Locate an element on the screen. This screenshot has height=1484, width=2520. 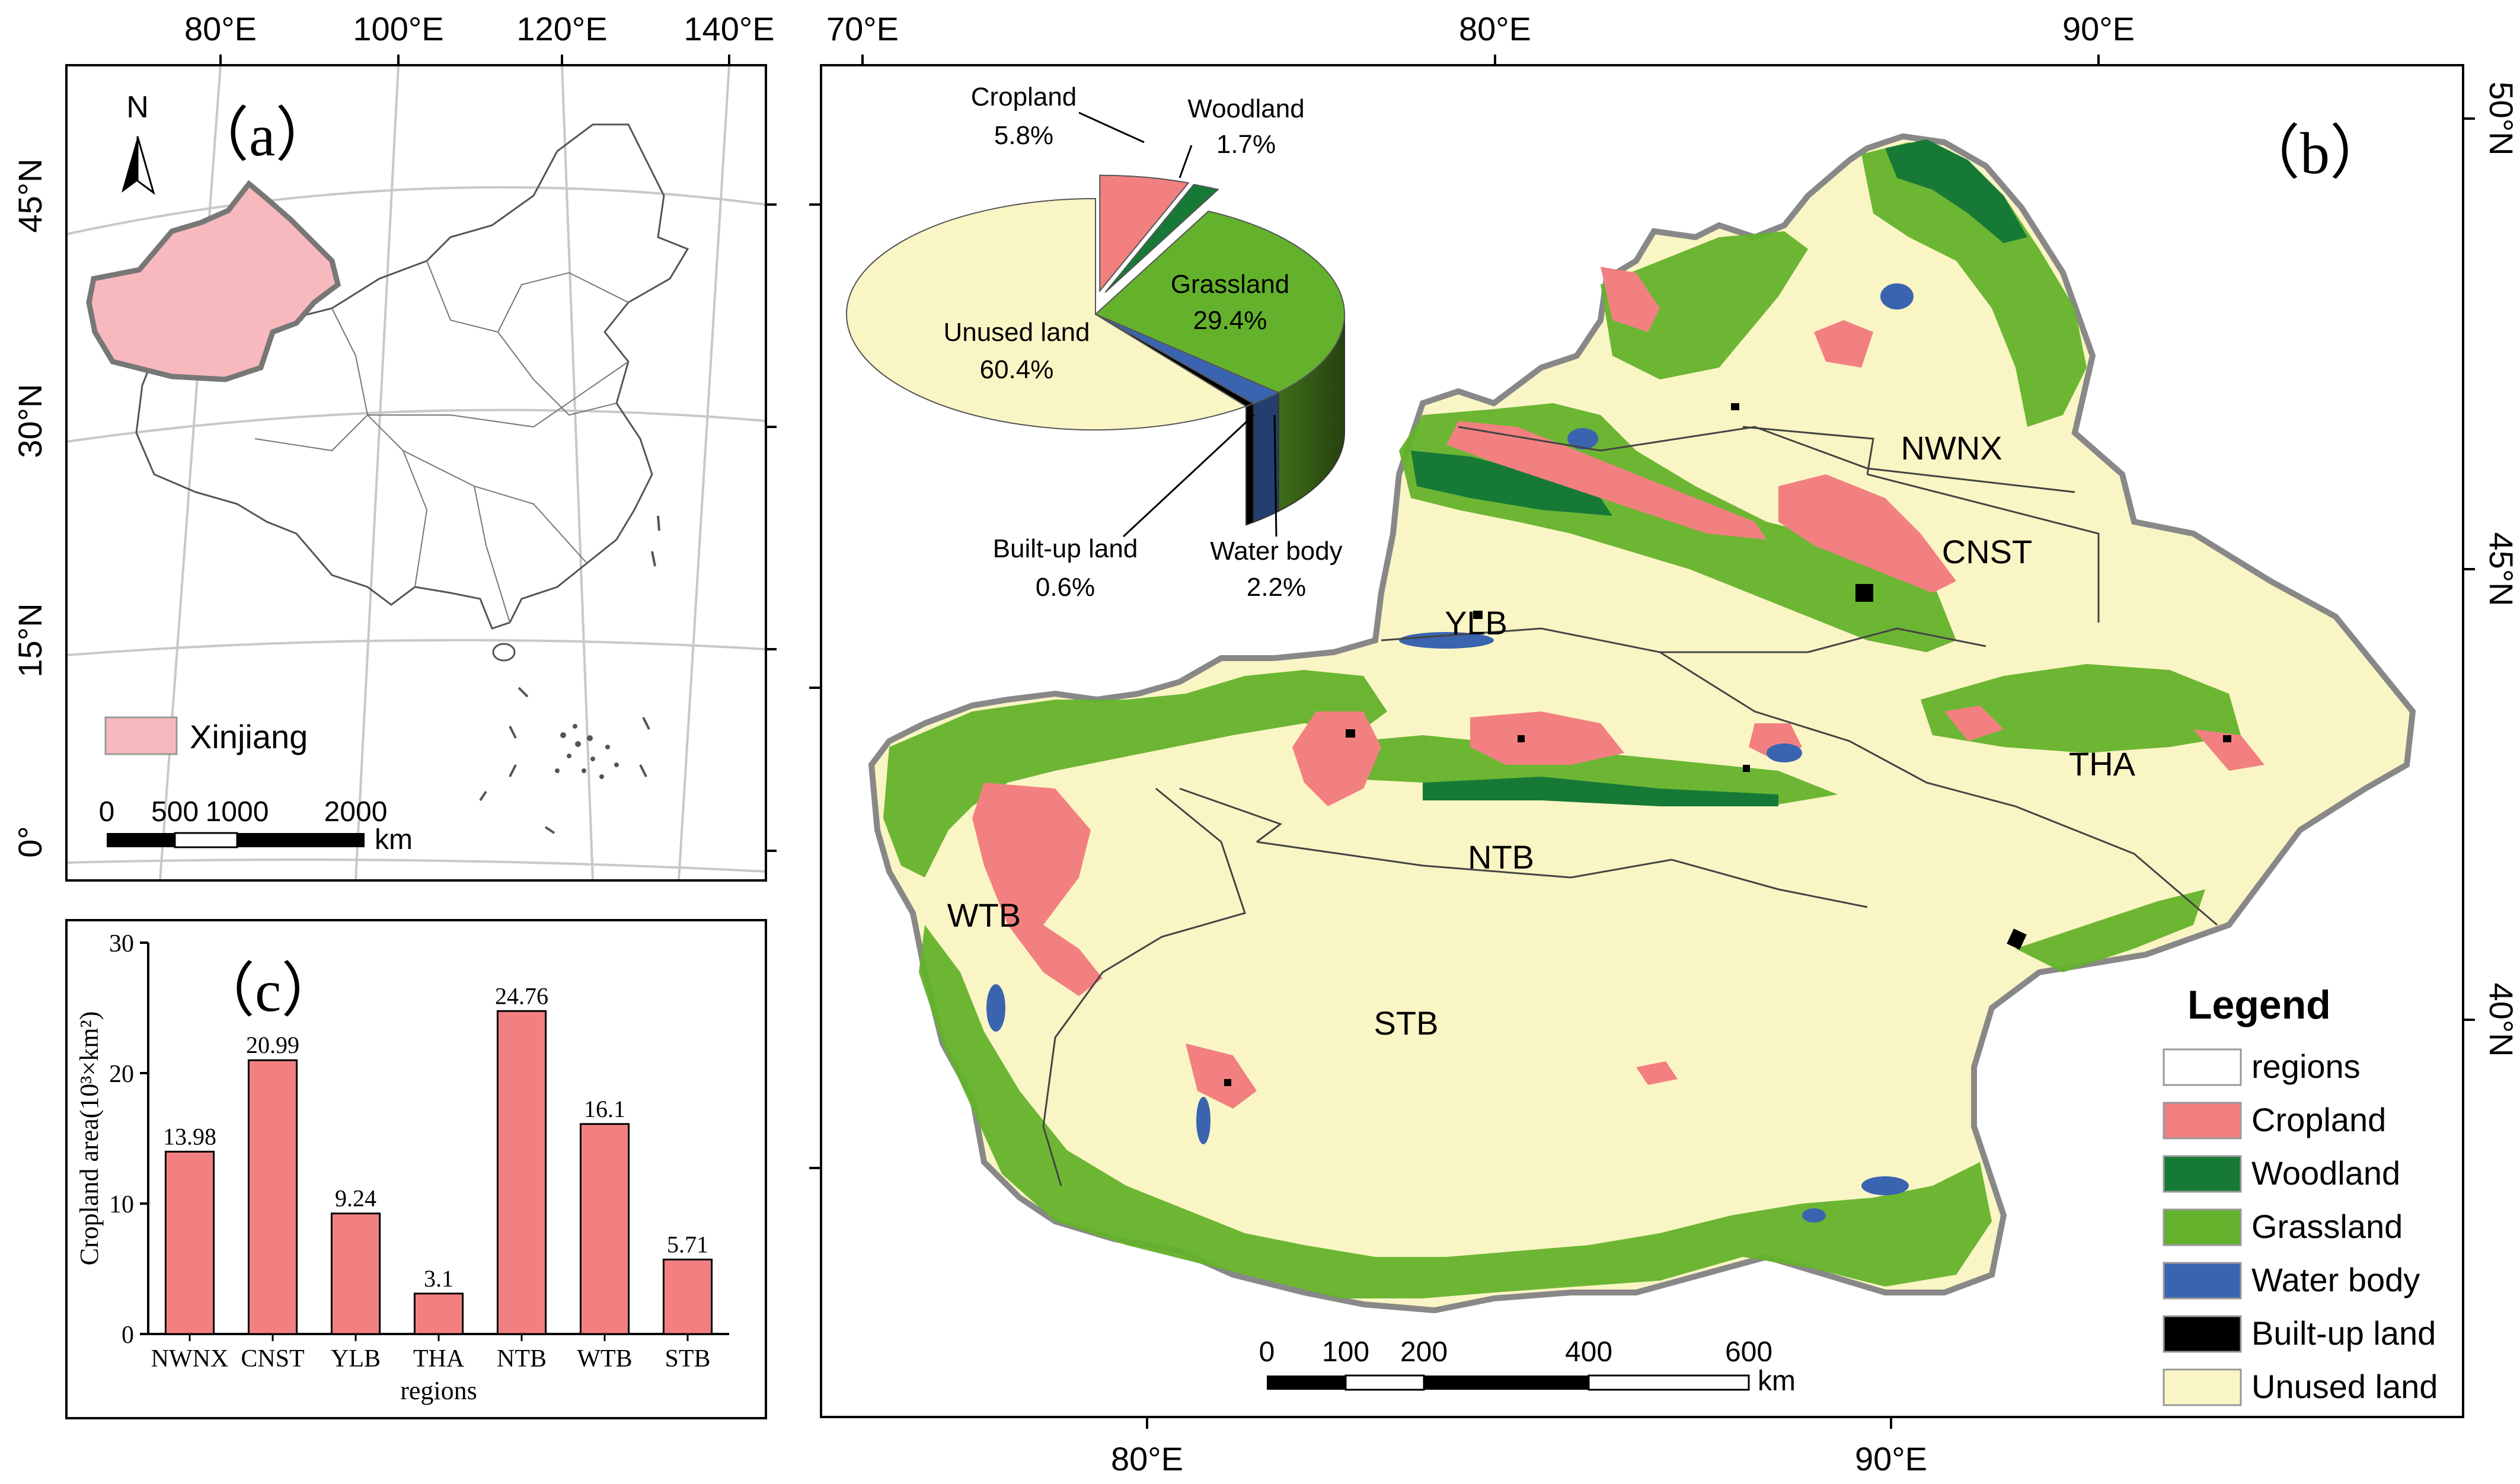
panel-a-label: （a） is located at coordinates (262, 135).